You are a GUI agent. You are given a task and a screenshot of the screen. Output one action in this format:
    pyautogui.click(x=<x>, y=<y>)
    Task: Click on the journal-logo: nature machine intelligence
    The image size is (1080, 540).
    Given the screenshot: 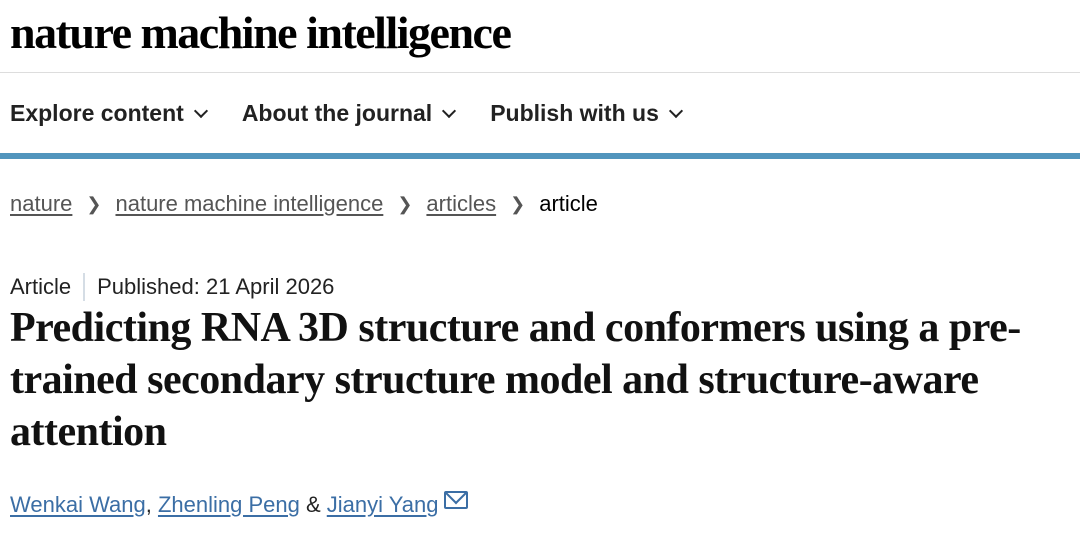 What is the action you would take?
    pyautogui.click(x=261, y=32)
    